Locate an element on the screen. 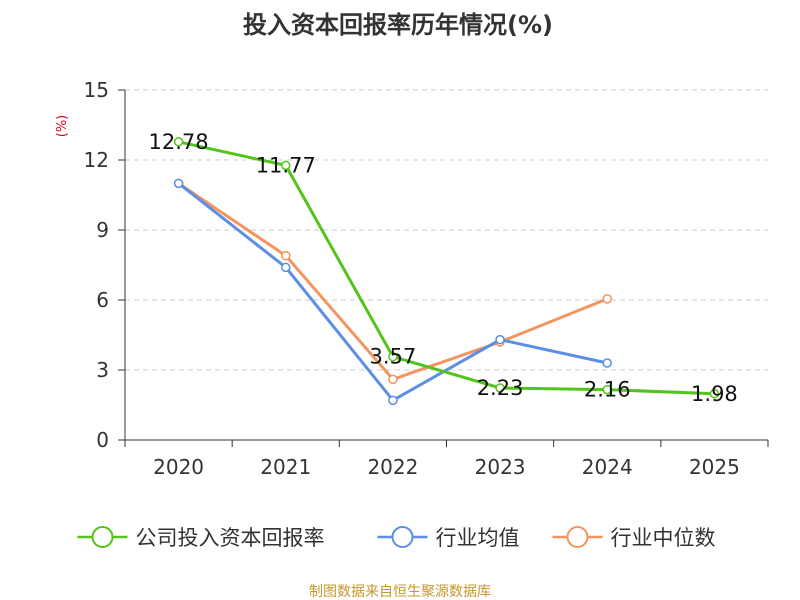 The height and width of the screenshot is (600, 800). data-label: 2.23 is located at coordinates (500, 388).